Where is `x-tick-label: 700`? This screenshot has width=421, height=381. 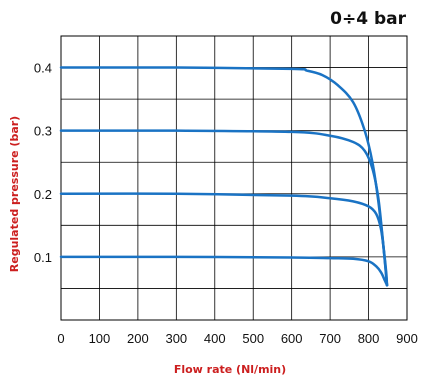 x-tick-label: 700 is located at coordinates (330, 338).